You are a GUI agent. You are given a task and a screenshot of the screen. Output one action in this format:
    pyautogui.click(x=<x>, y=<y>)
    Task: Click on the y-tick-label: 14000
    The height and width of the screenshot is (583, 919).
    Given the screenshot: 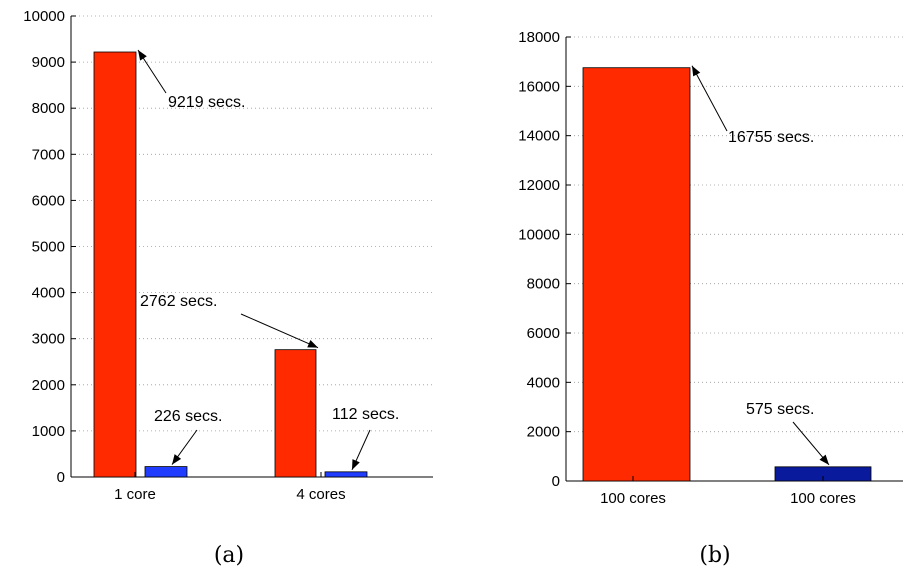 What is the action you would take?
    pyautogui.click(x=539, y=136)
    